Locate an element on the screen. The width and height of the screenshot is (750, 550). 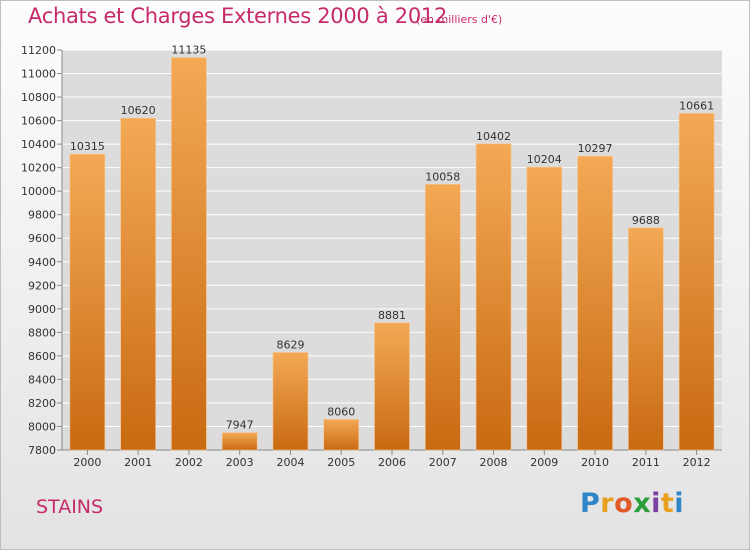
y-tick-label: 9600 is located at coordinates (42, 238).